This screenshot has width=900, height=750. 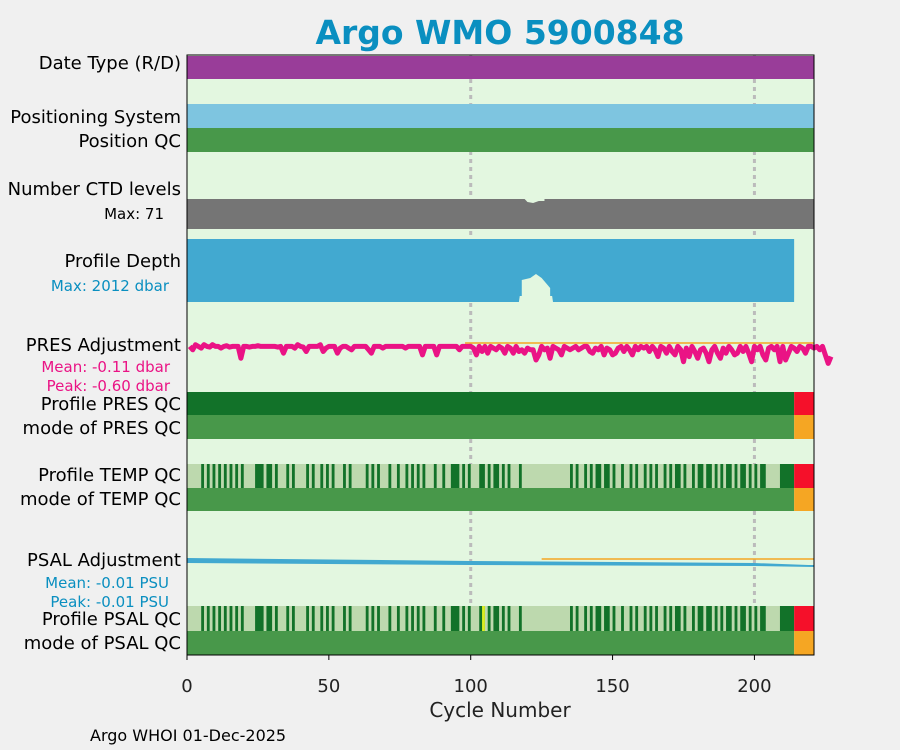 What do you see at coordinates (612, 686) in the screenshot?
I see `x-tick-label: 150` at bounding box center [612, 686].